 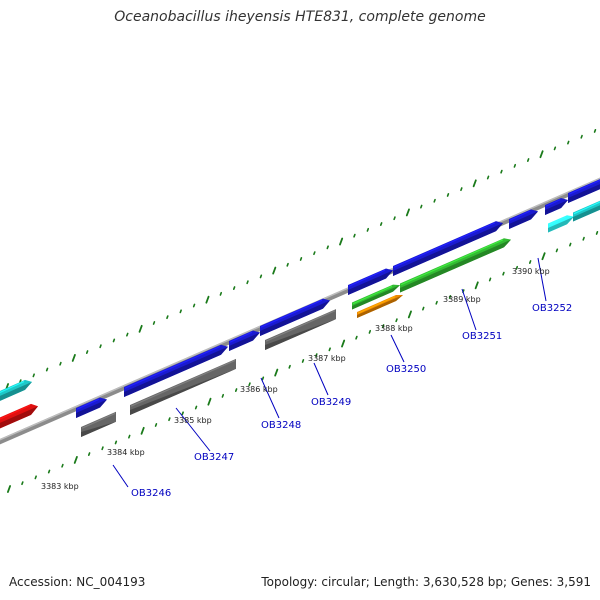 What do you see at coordinates (327, 358) in the screenshot?
I see `scale-label-3387: 3387 kbp` at bounding box center [327, 358].